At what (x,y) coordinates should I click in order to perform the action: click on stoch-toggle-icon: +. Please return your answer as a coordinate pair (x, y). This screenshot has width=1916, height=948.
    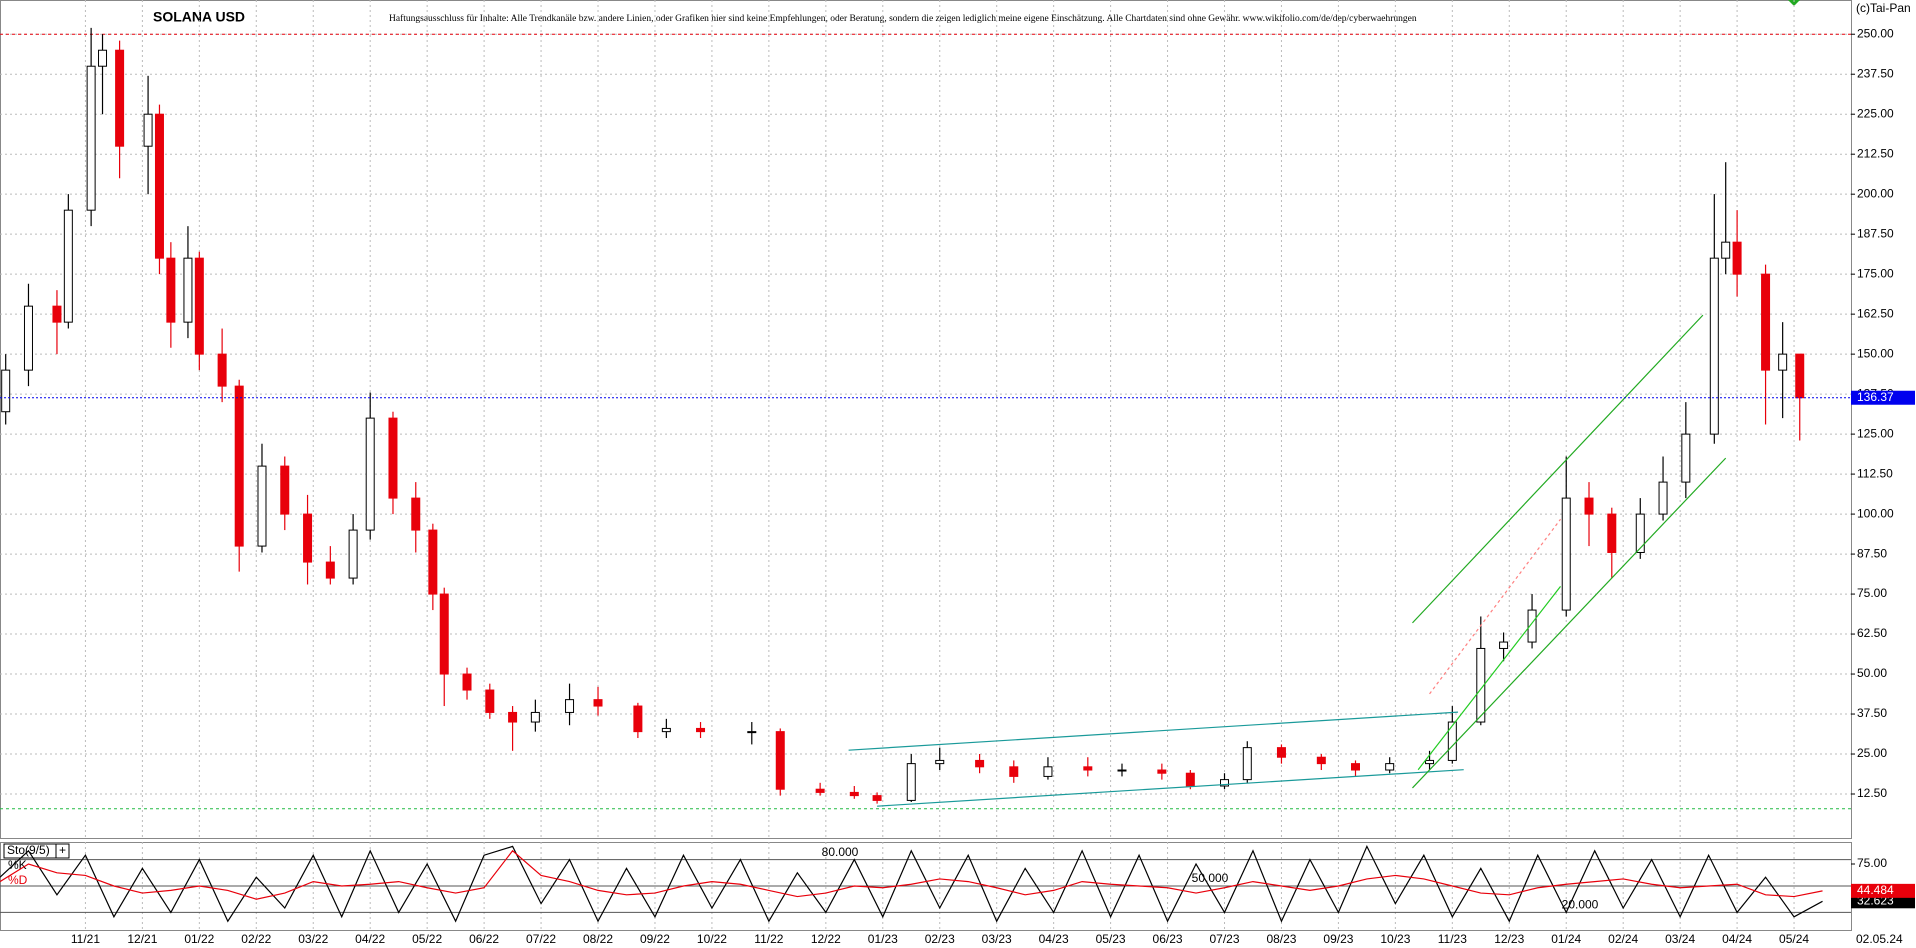
    Looking at the image, I should click on (62, 850).